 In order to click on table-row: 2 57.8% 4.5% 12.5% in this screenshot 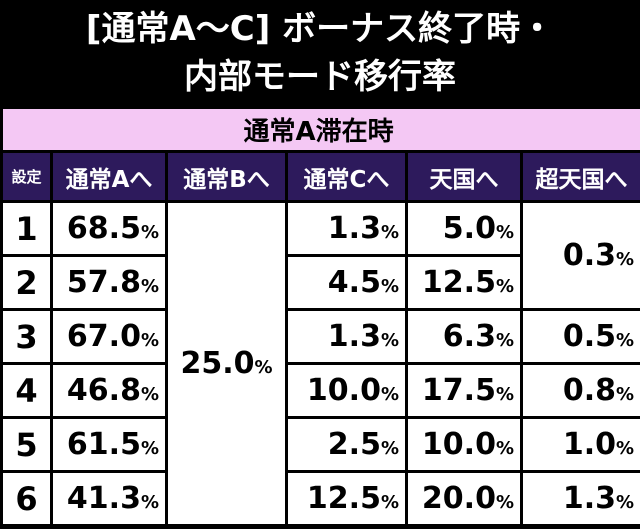, I will do `click(320, 282)`.